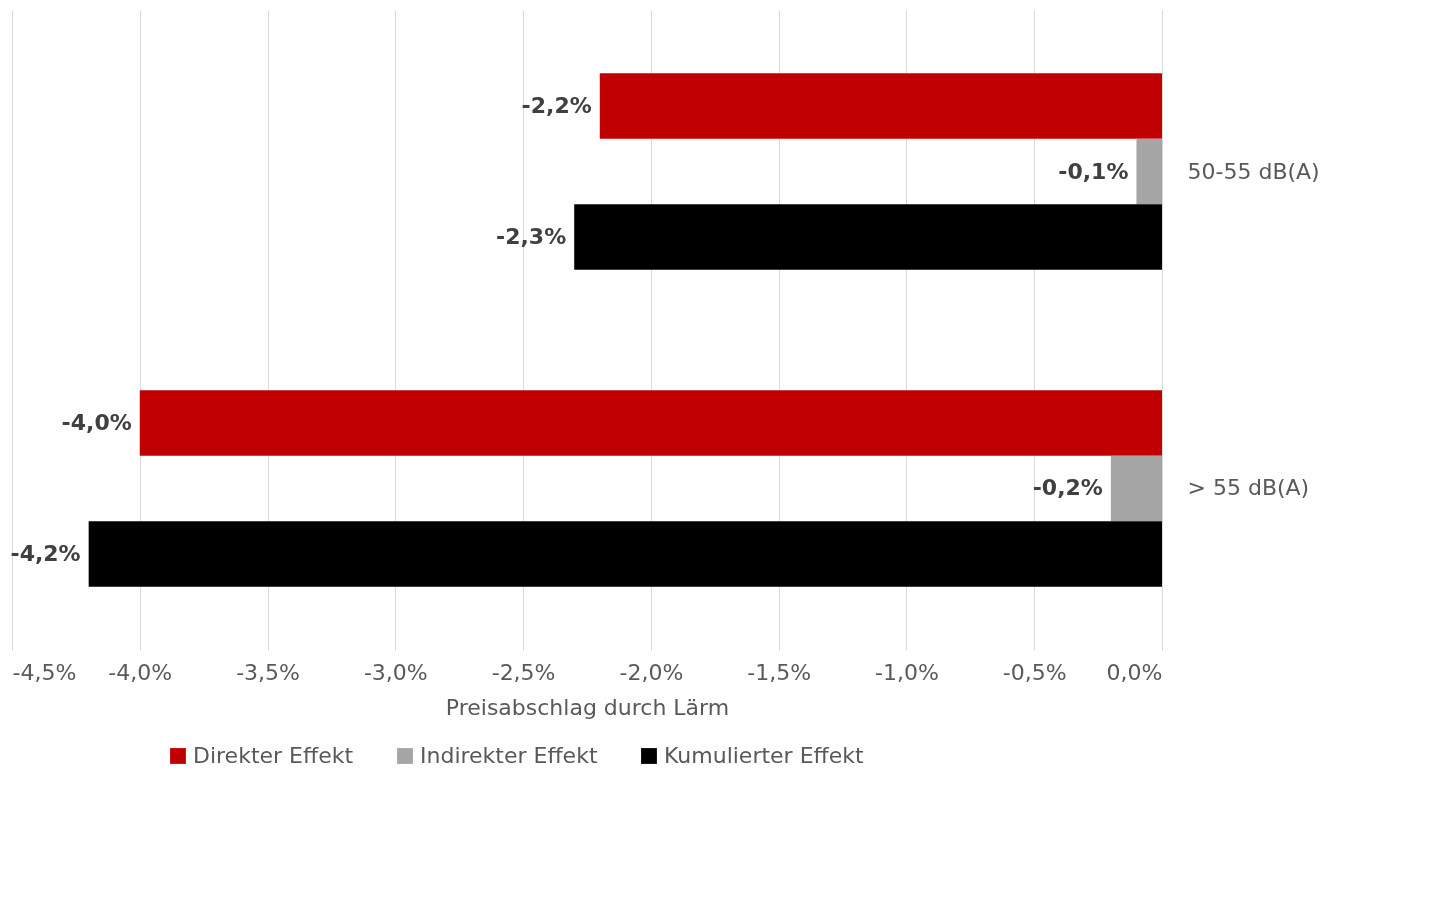 The height and width of the screenshot is (906, 1451). I want to click on legend-label: Direkter Effekt, so click(273, 755).